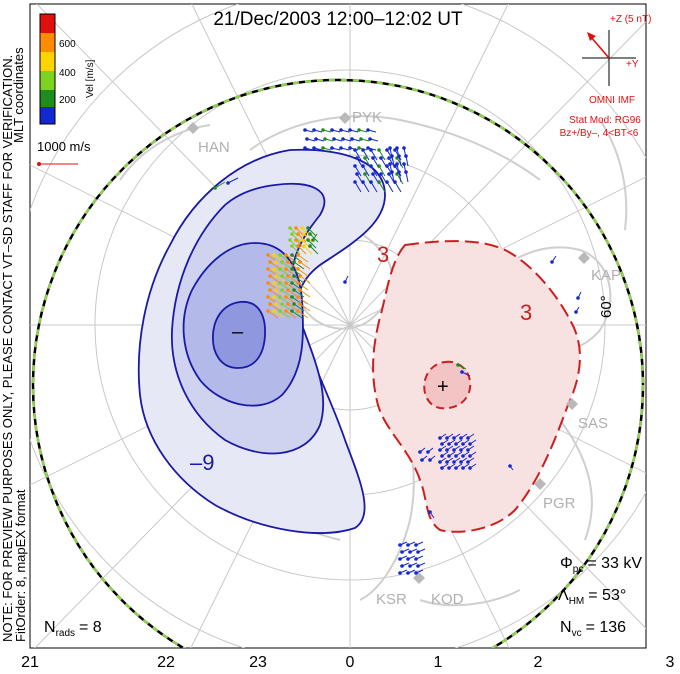 This screenshot has height=674, width=680. I want to click on colorbar-tick-400: 400, so click(67, 73).